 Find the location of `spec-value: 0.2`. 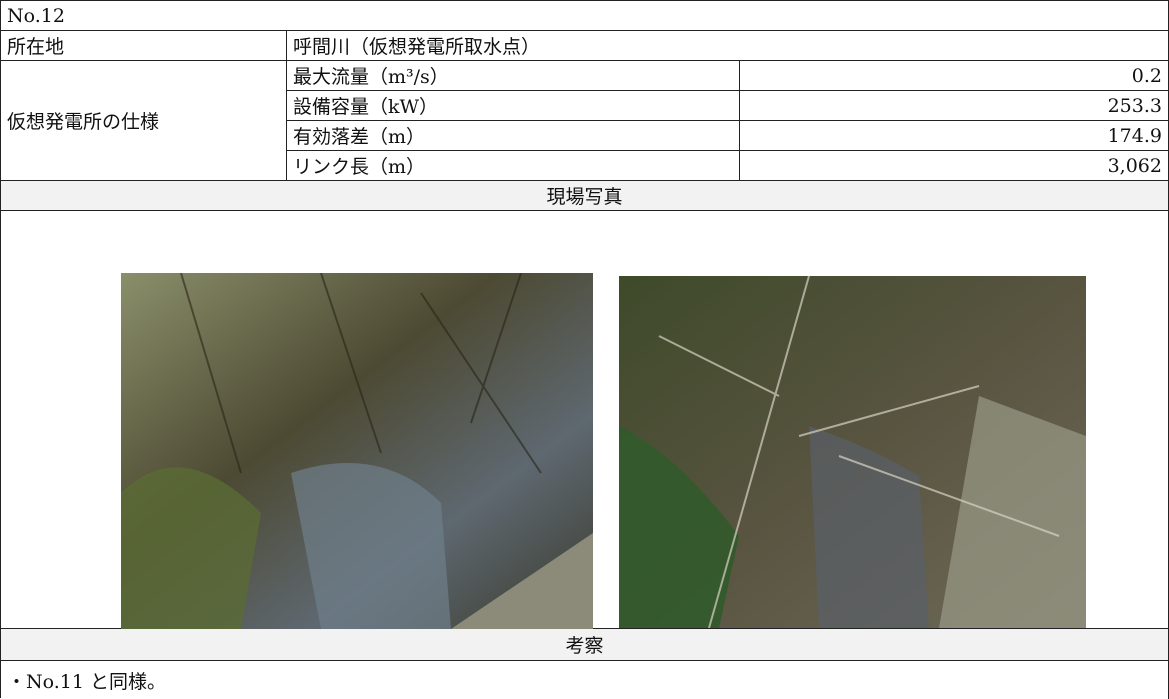

spec-value: 0.2 is located at coordinates (954, 76).